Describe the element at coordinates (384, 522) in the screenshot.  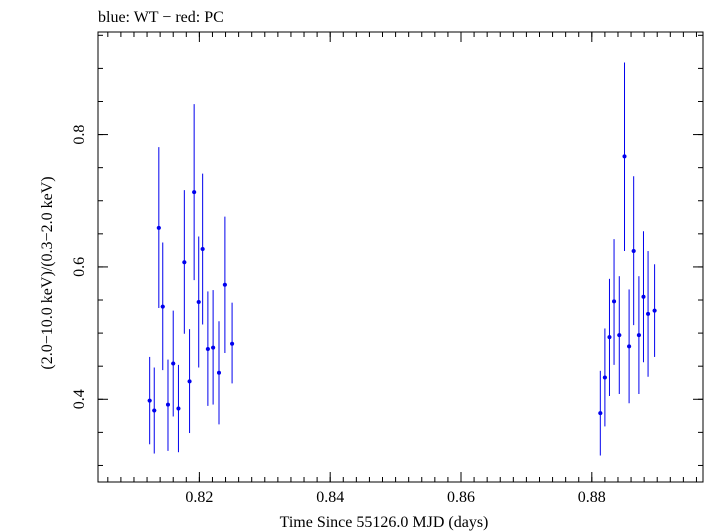
I see `x-axis-label: Time Since 55126.0 MJD (days)` at that location.